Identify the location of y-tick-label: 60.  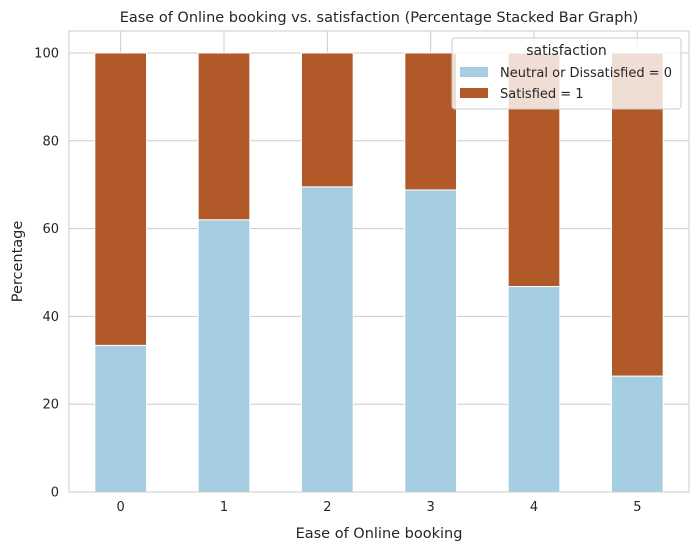
(50, 229).